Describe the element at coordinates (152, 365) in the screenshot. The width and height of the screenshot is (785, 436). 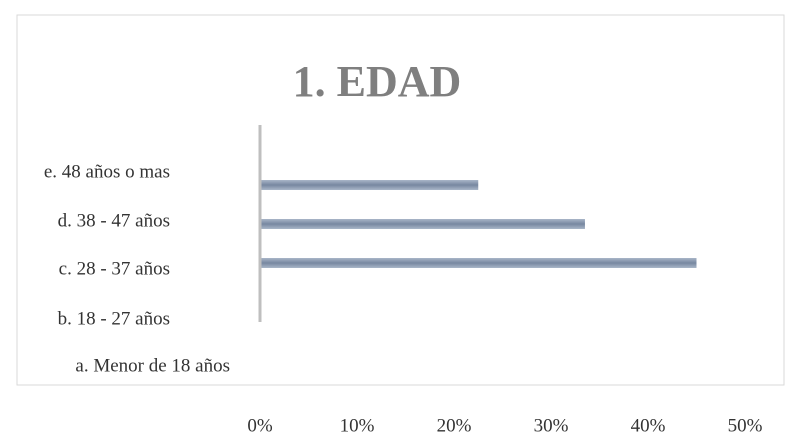
I see `y-tick-label: a. Menor de 18 años` at that location.